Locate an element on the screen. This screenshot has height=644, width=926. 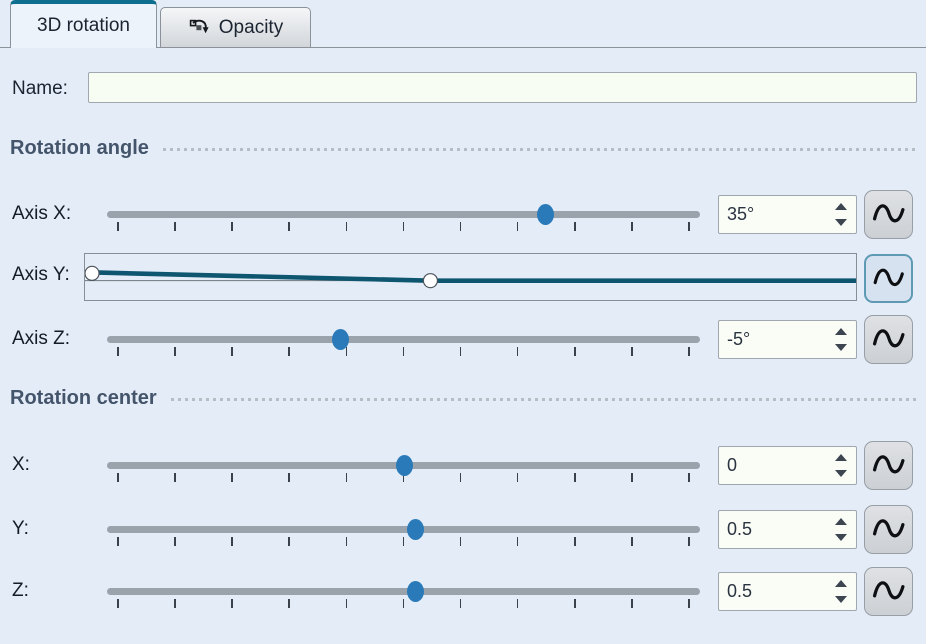
center-y-value: 0.5 is located at coordinates (740, 529).